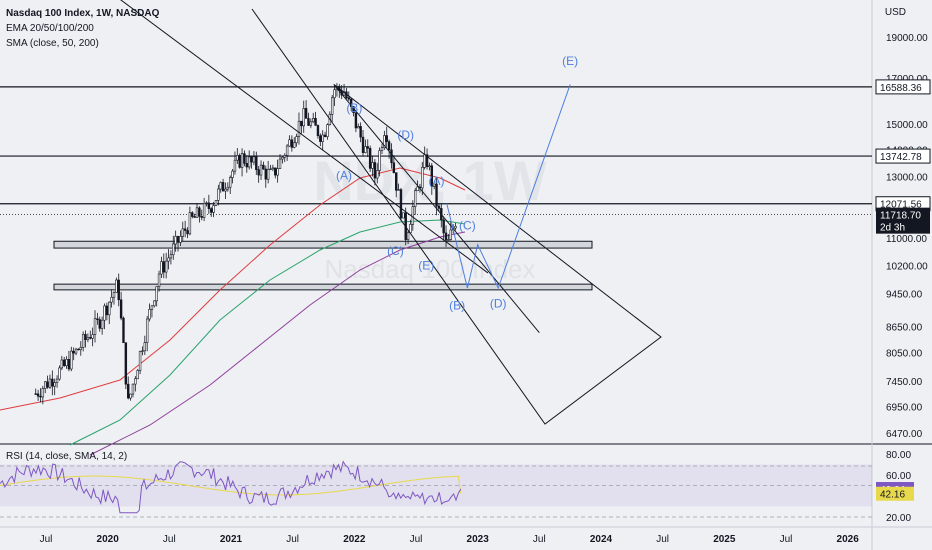  What do you see at coordinates (601, 539) in the screenshot?
I see `time-tick-label: 2024` at bounding box center [601, 539].